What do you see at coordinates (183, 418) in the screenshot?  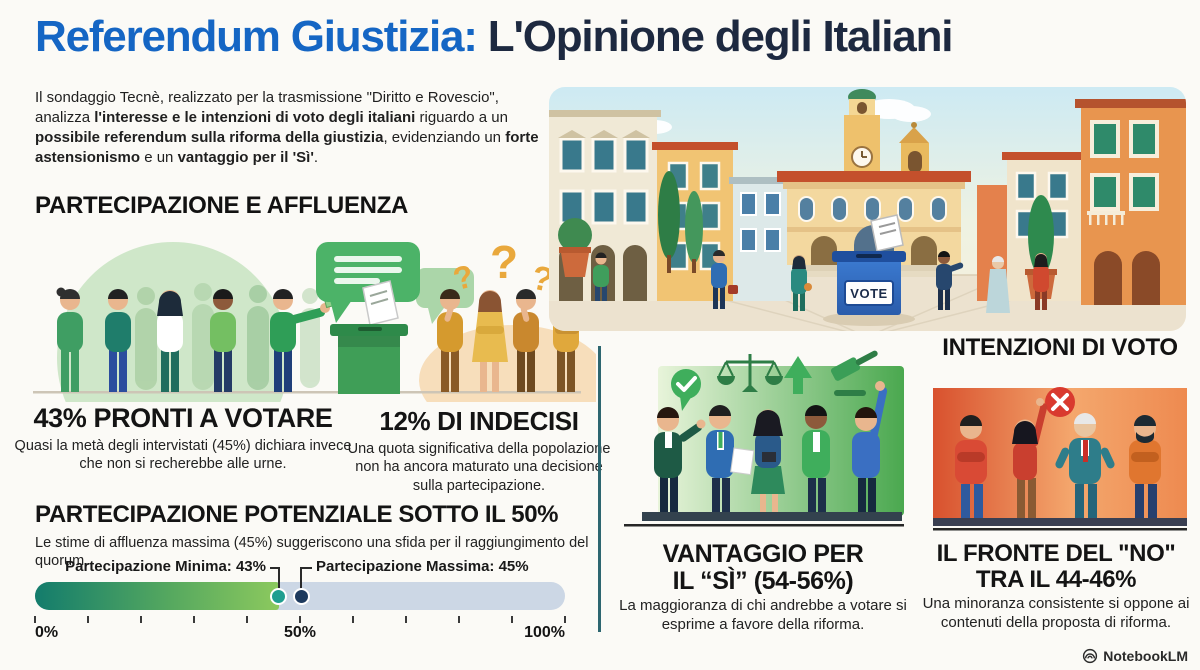 I see `stat-ready-title: 43% PRONTI A VOTARE` at bounding box center [183, 418].